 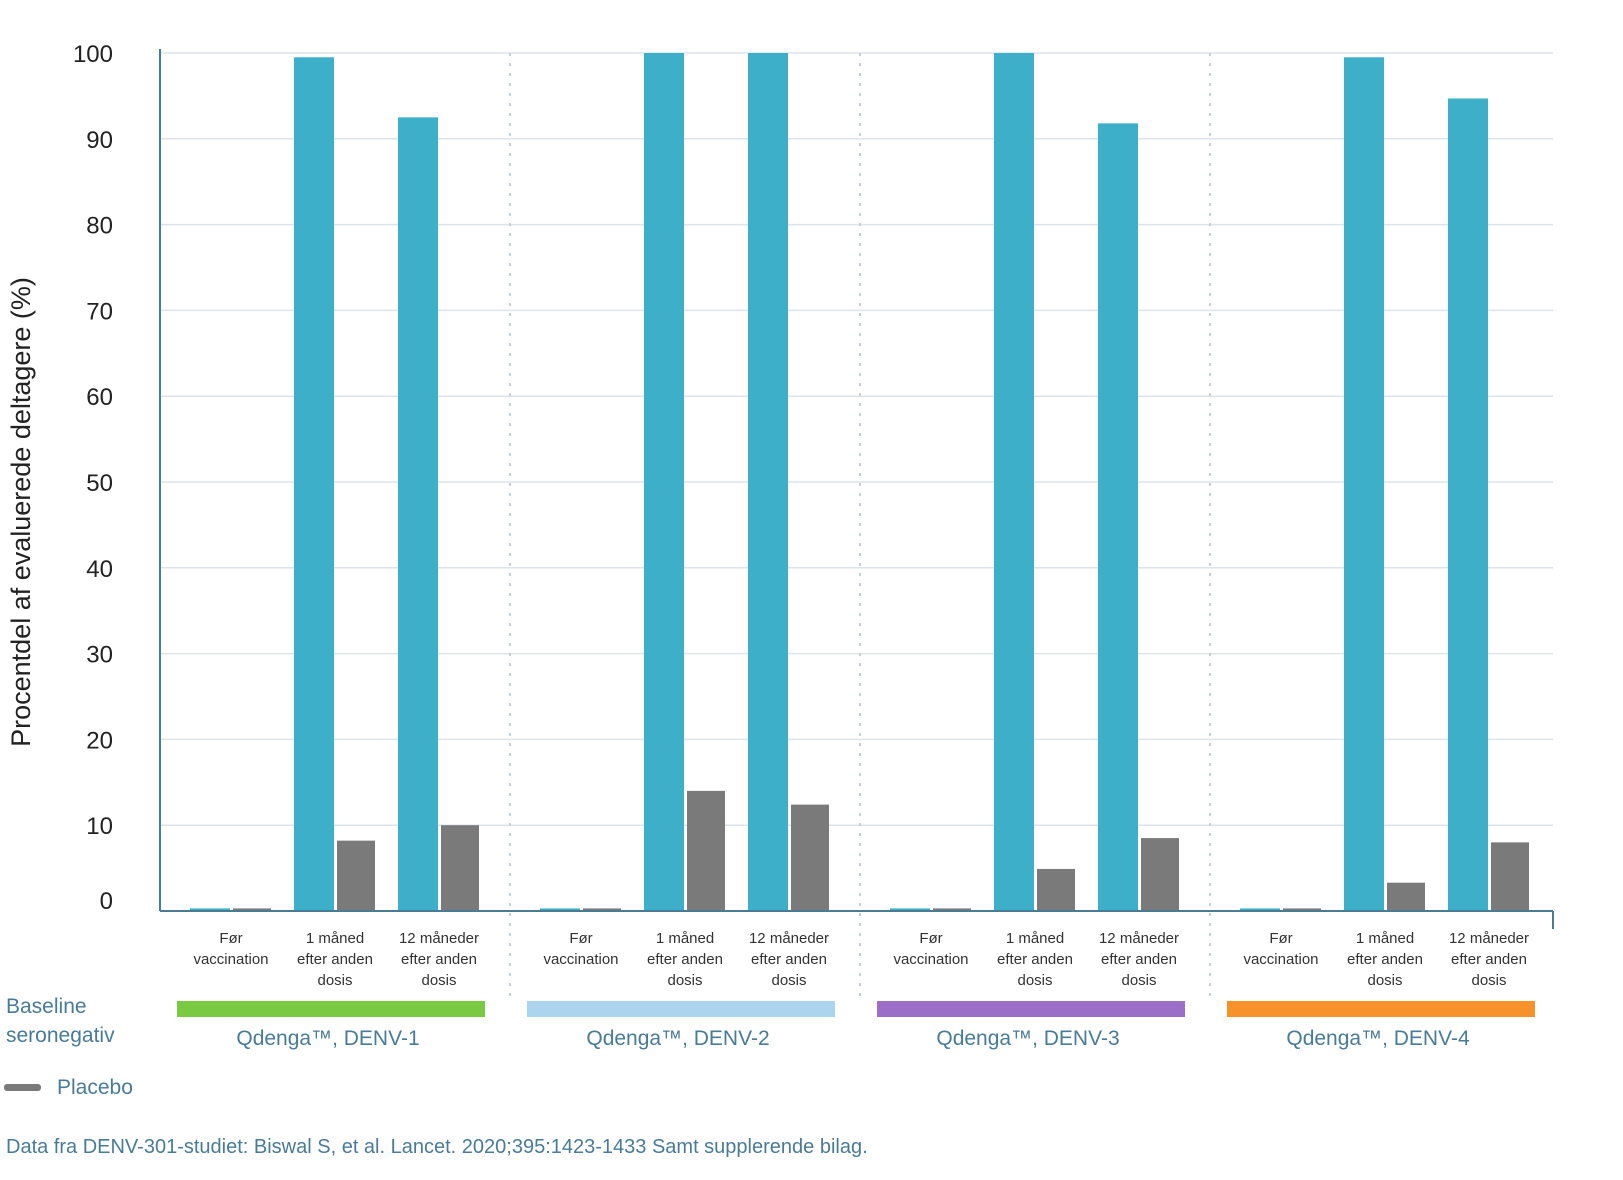 I want to click on y-axis-label: Procentdel af evaluerede deltagere (%), so click(x=21, y=512).